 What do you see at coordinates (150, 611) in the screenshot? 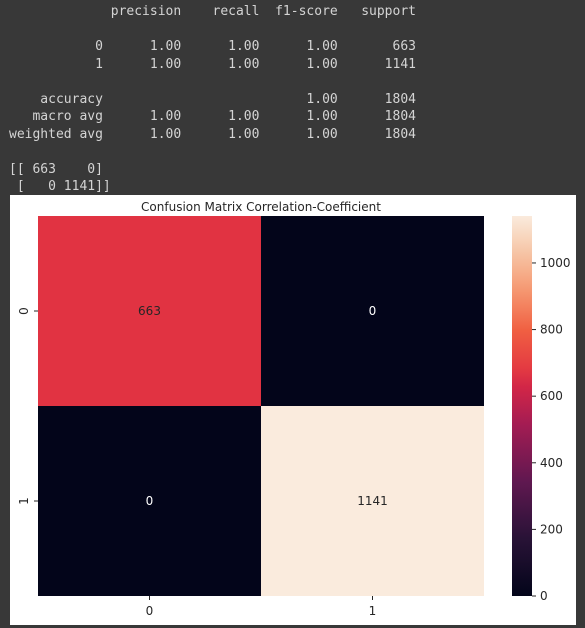
I see `x-tick-label: 0` at bounding box center [150, 611].